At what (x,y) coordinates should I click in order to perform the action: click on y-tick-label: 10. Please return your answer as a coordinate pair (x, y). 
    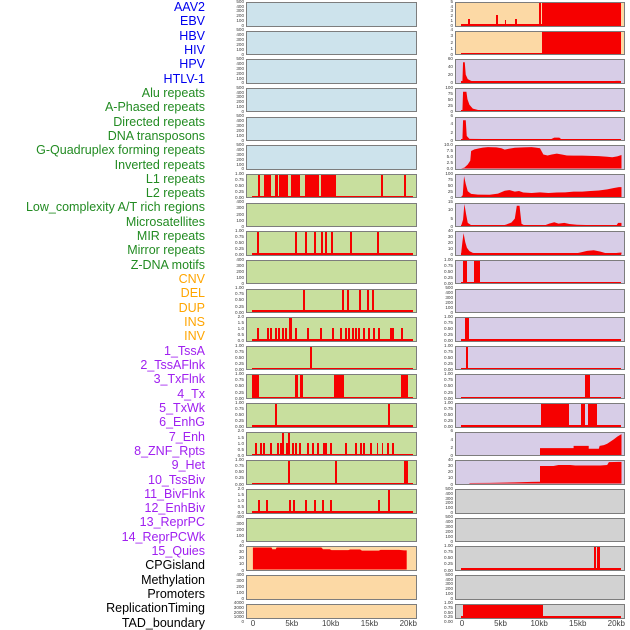
    Looking at the image, I should click on (241, 564).